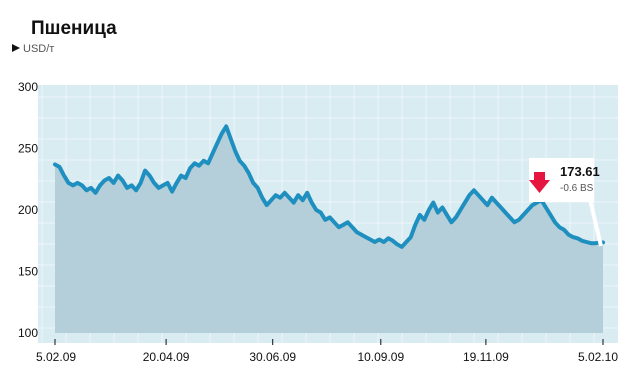  Describe the element at coordinates (38, 49) in the screenshot. I see `y-axis-unit: USD/т` at that location.